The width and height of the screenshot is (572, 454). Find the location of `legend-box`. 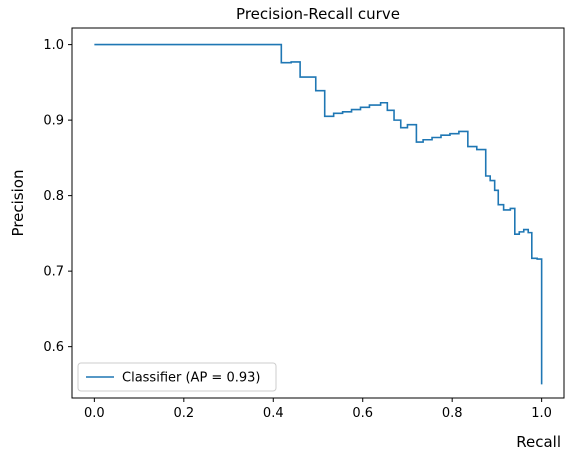

legend-box is located at coordinates (177, 377).